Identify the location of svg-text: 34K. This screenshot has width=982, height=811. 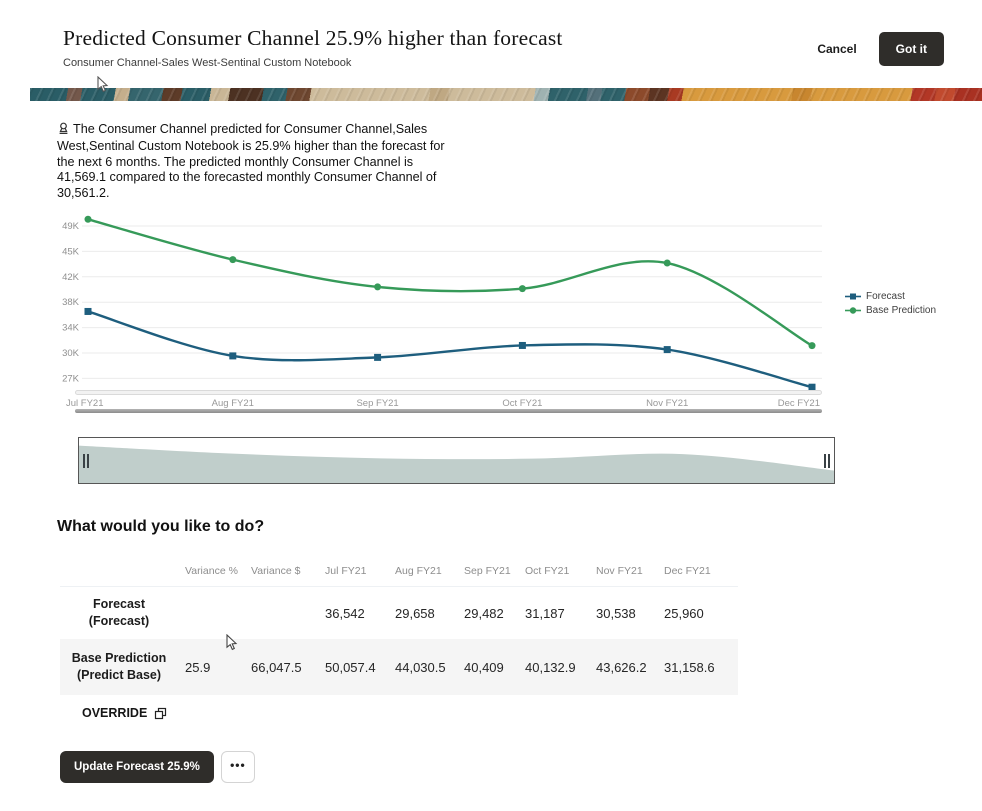
(71, 328).